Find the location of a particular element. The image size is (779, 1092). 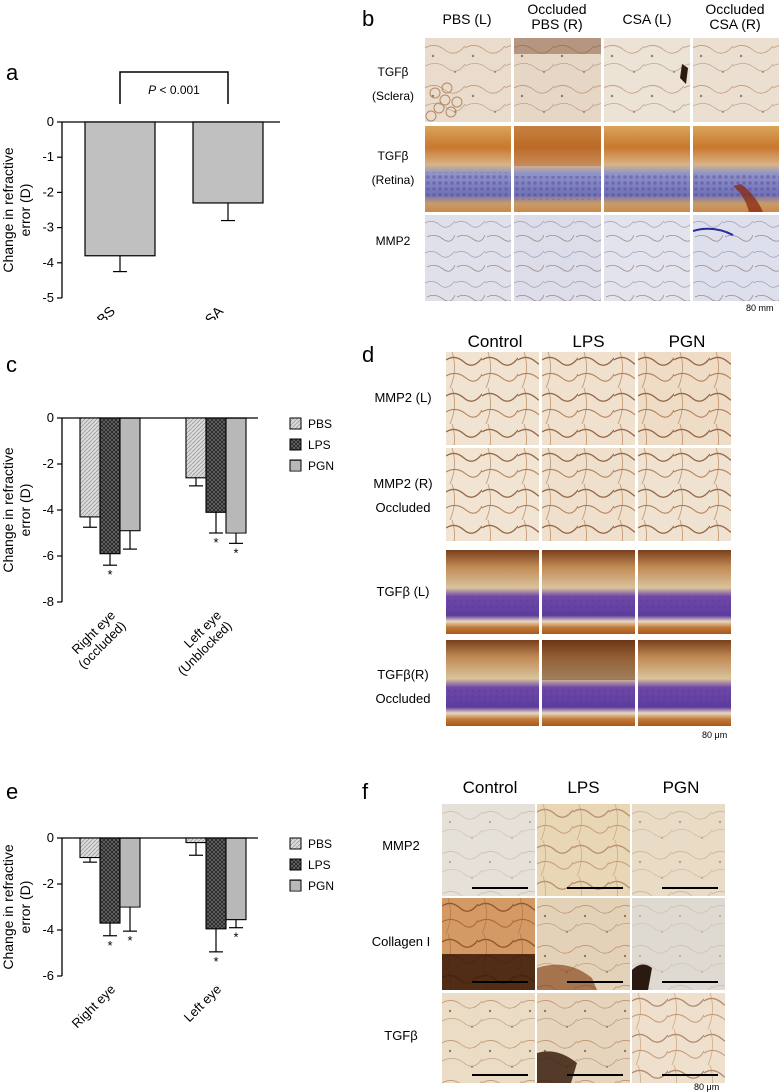

micrograph-f-collagen-pgn is located at coordinates (678, 944).